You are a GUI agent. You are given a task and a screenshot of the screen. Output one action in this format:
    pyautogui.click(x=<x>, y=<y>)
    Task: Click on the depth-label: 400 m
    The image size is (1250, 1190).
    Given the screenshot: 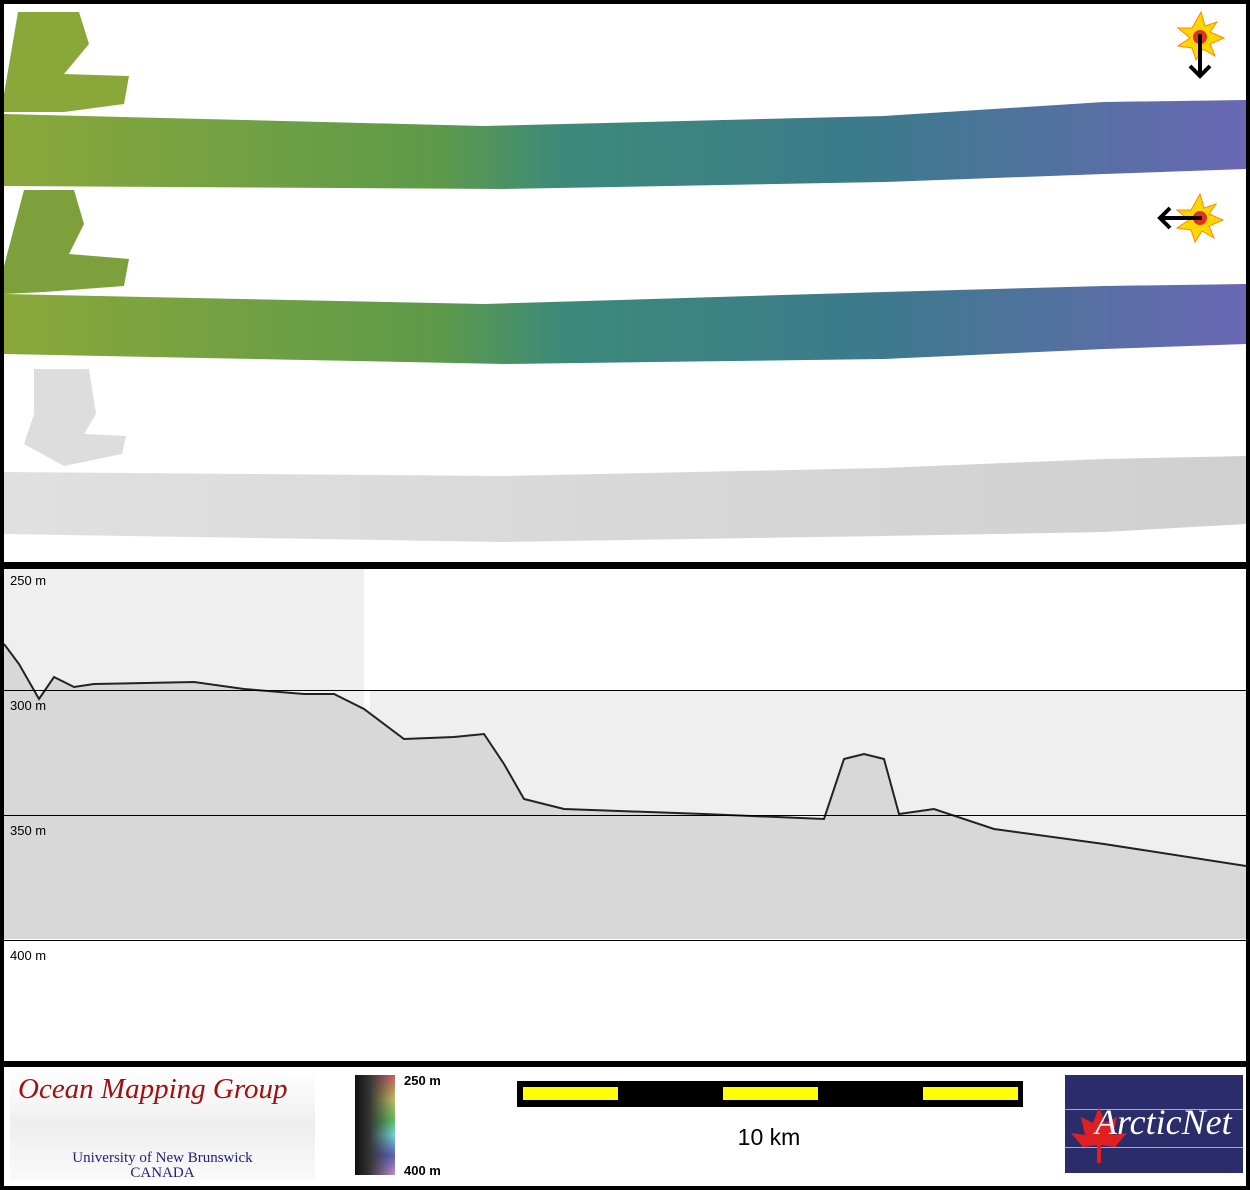 What is the action you would take?
    pyautogui.click(x=28, y=955)
    